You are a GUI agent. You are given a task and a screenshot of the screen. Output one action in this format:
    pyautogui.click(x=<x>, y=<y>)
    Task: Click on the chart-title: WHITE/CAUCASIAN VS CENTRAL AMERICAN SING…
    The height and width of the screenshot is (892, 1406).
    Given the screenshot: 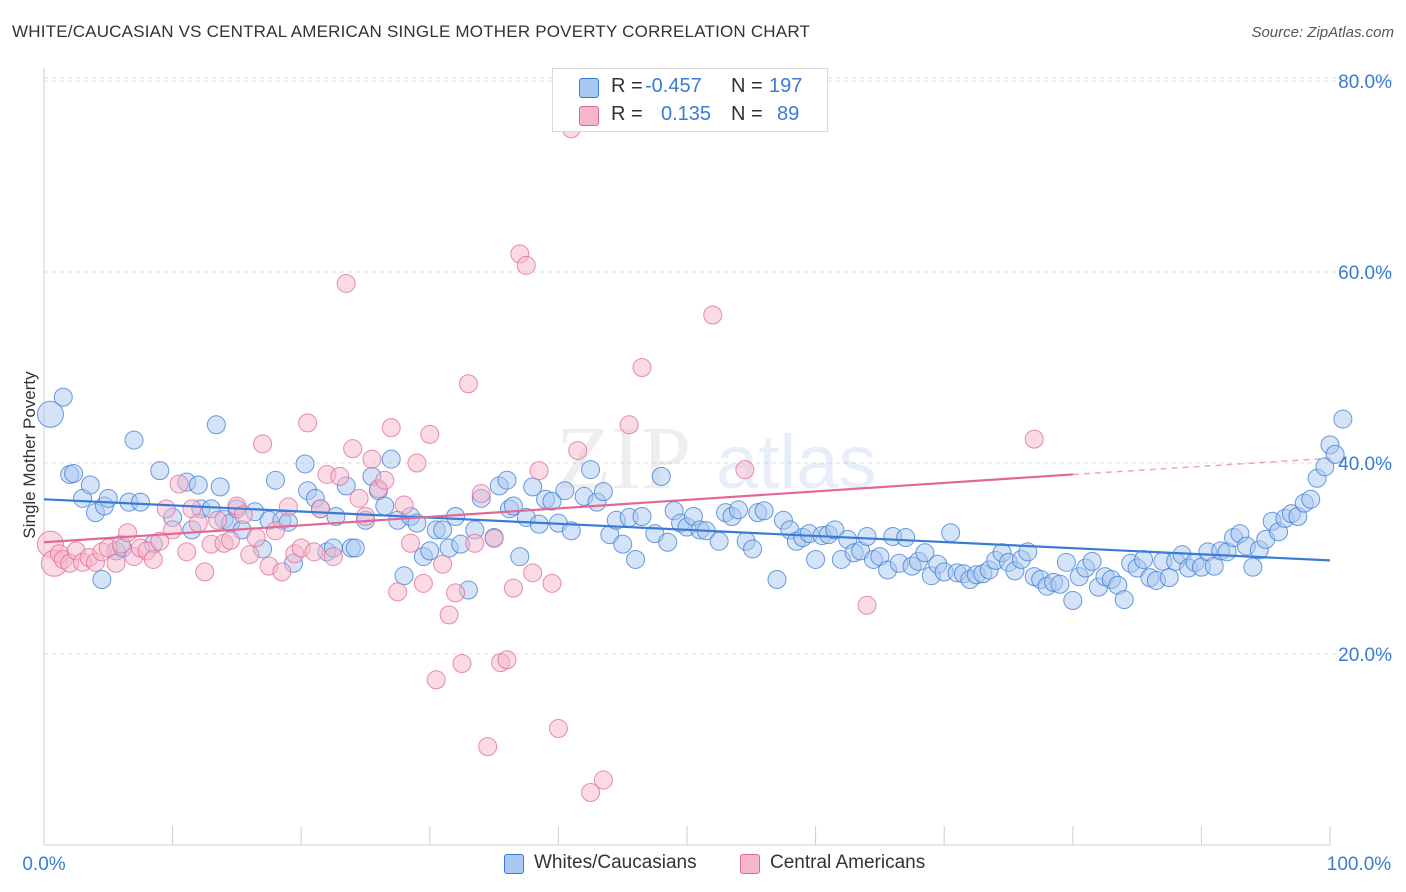 What is the action you would take?
    pyautogui.click(x=411, y=31)
    